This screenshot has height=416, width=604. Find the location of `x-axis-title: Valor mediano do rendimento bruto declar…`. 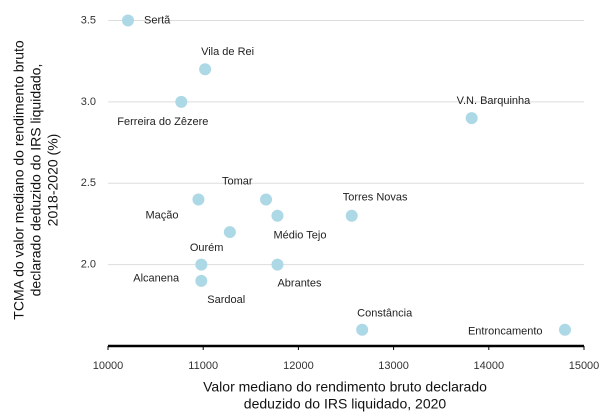

x-axis-title: Valor mediano do rendimento bruto declar… is located at coordinates (345, 387).